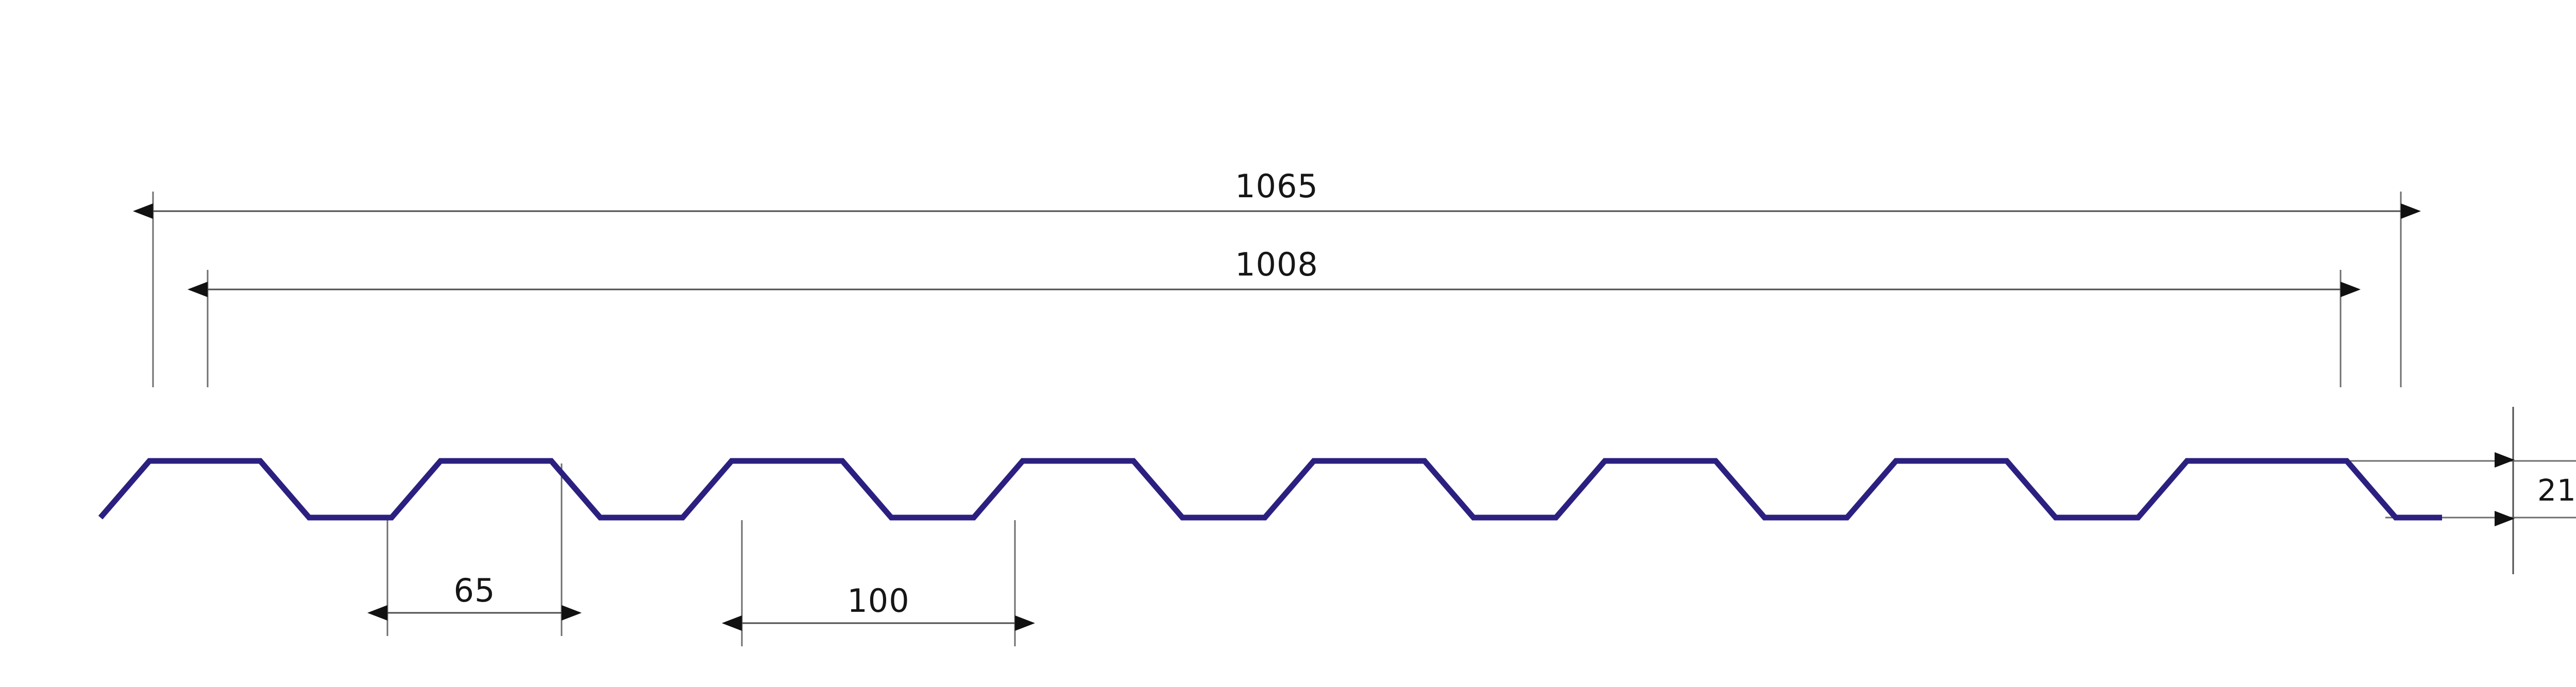 Image resolution: width=2576 pixels, height=687 pixels. I want to click on dimension-label-100: 100, so click(878, 601).